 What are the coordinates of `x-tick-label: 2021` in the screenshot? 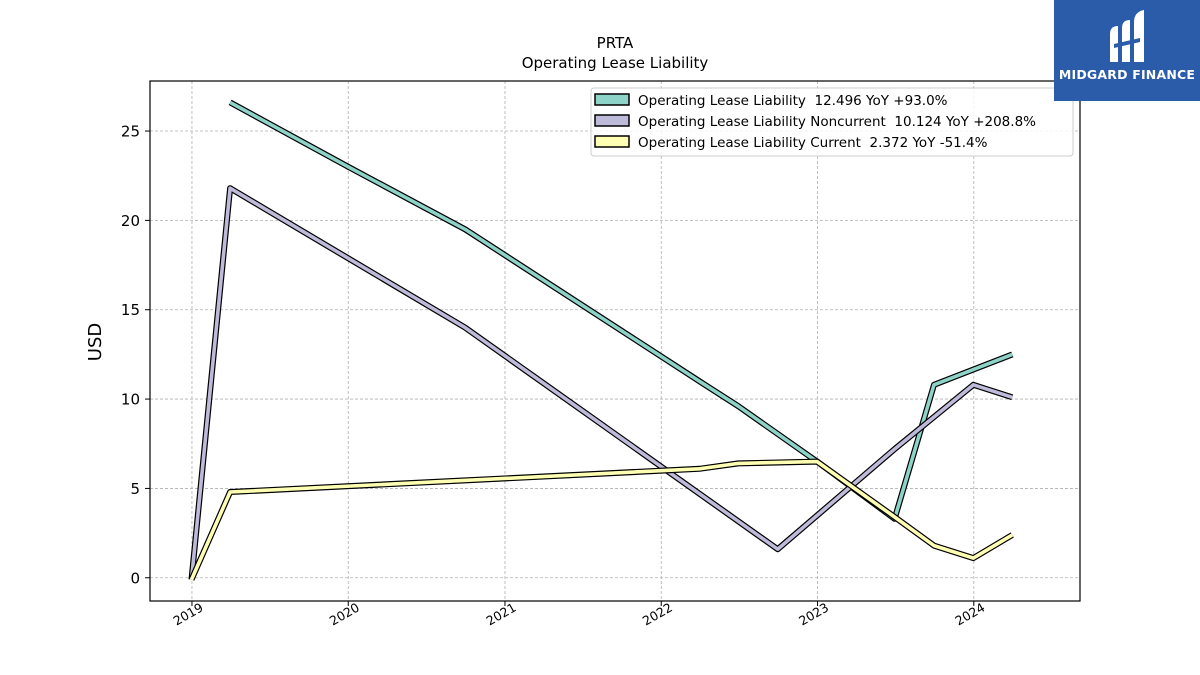 It's located at (501, 614).